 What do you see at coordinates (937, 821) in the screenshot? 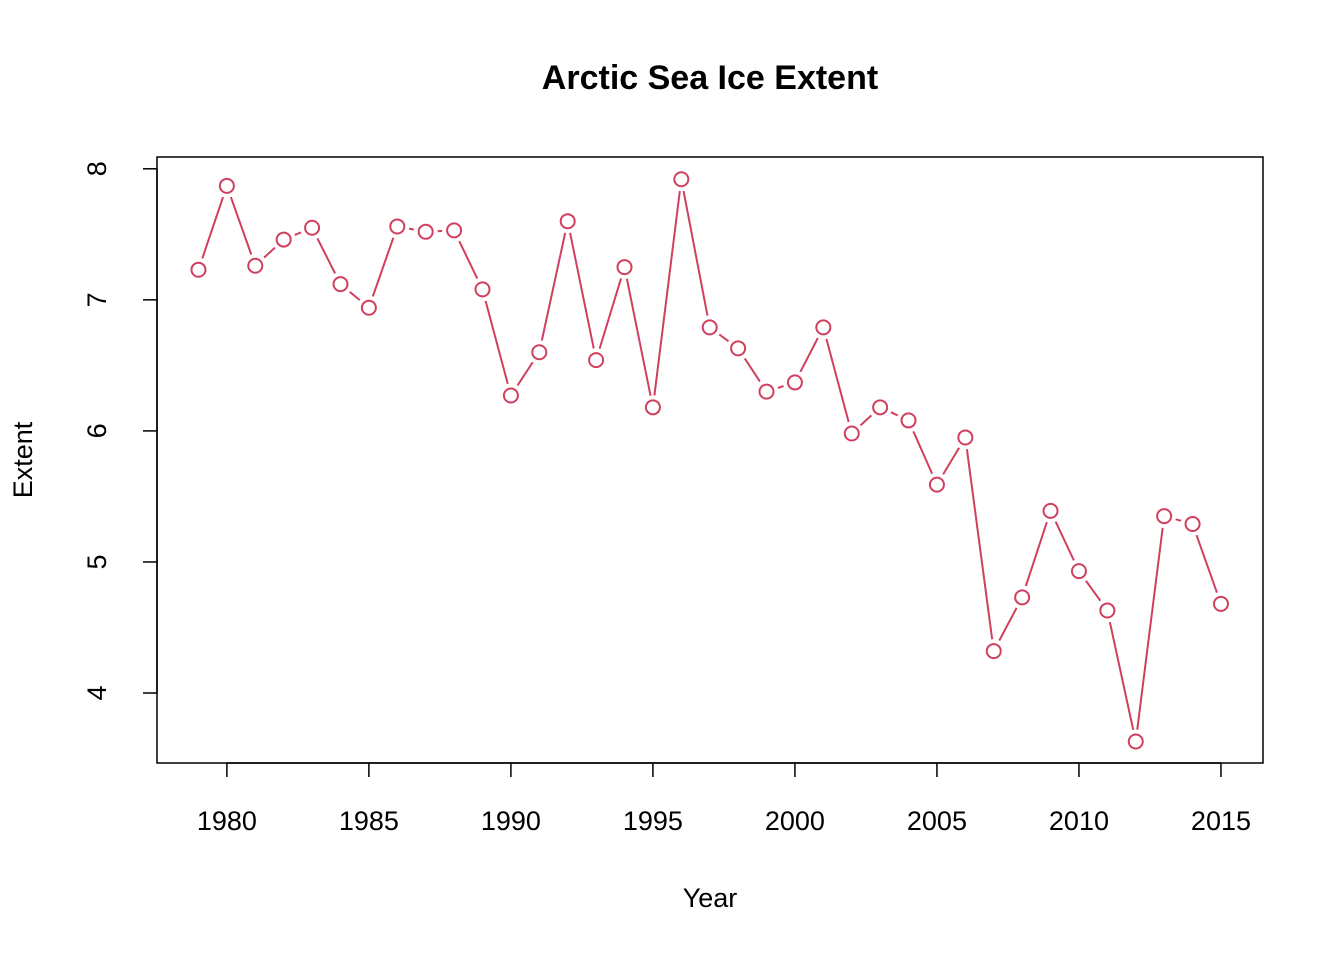
I see `x-tick-label: 2005` at bounding box center [937, 821].